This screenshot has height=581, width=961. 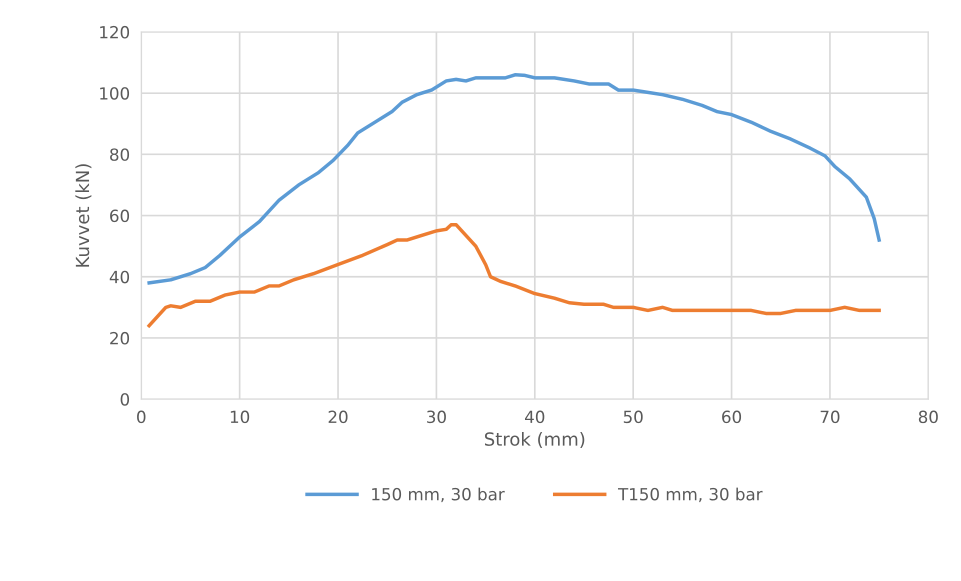 What do you see at coordinates (436, 417) in the screenshot?
I see `x-tick-label: 30` at bounding box center [436, 417].